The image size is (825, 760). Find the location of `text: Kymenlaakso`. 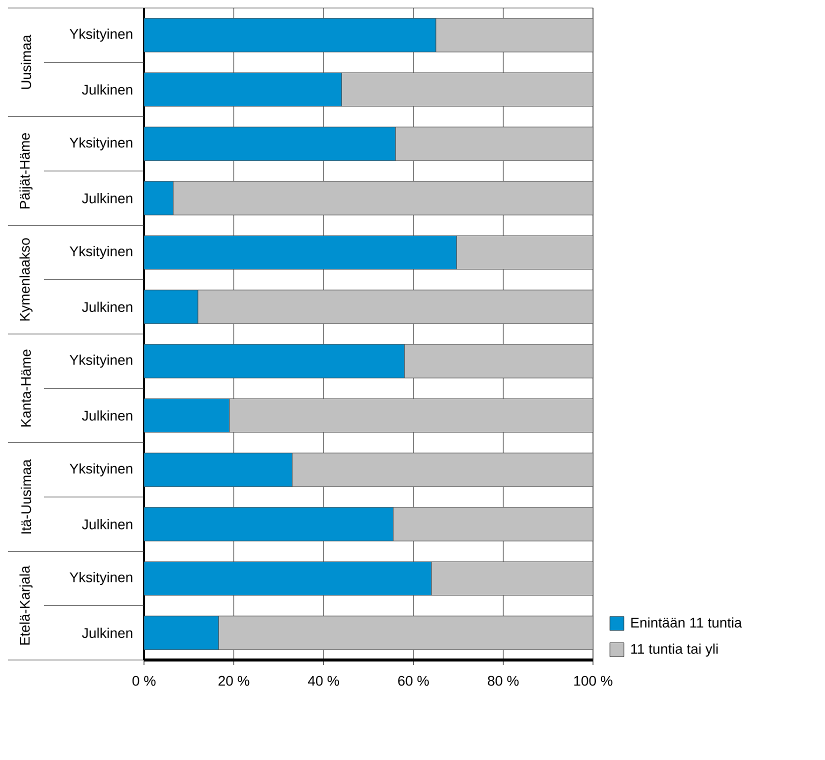

text: Kymenlaakso is located at coordinates (26, 279).